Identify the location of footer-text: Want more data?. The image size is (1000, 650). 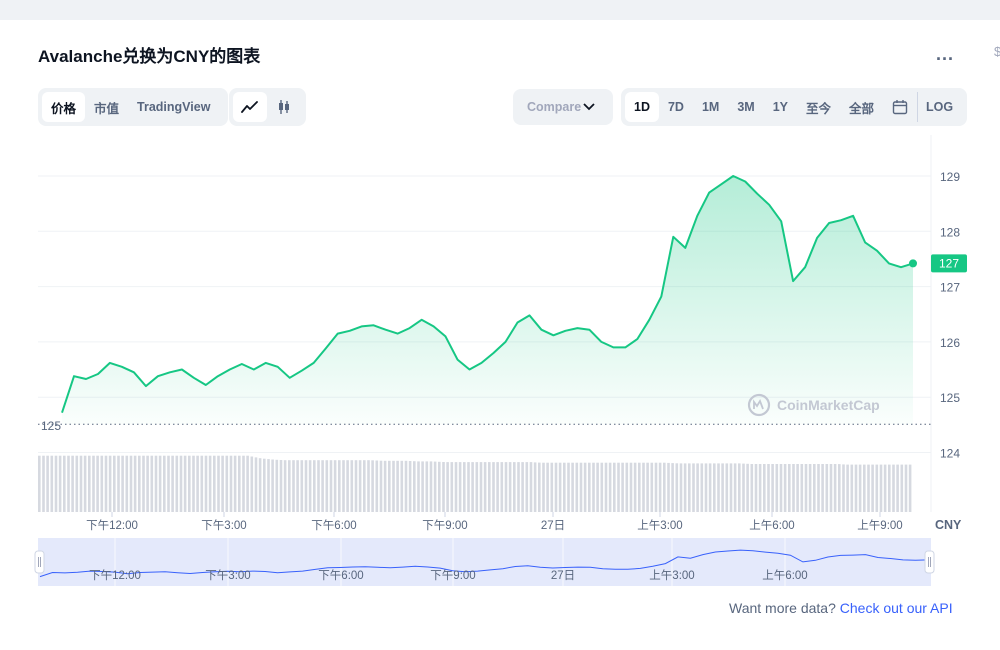
(782, 608).